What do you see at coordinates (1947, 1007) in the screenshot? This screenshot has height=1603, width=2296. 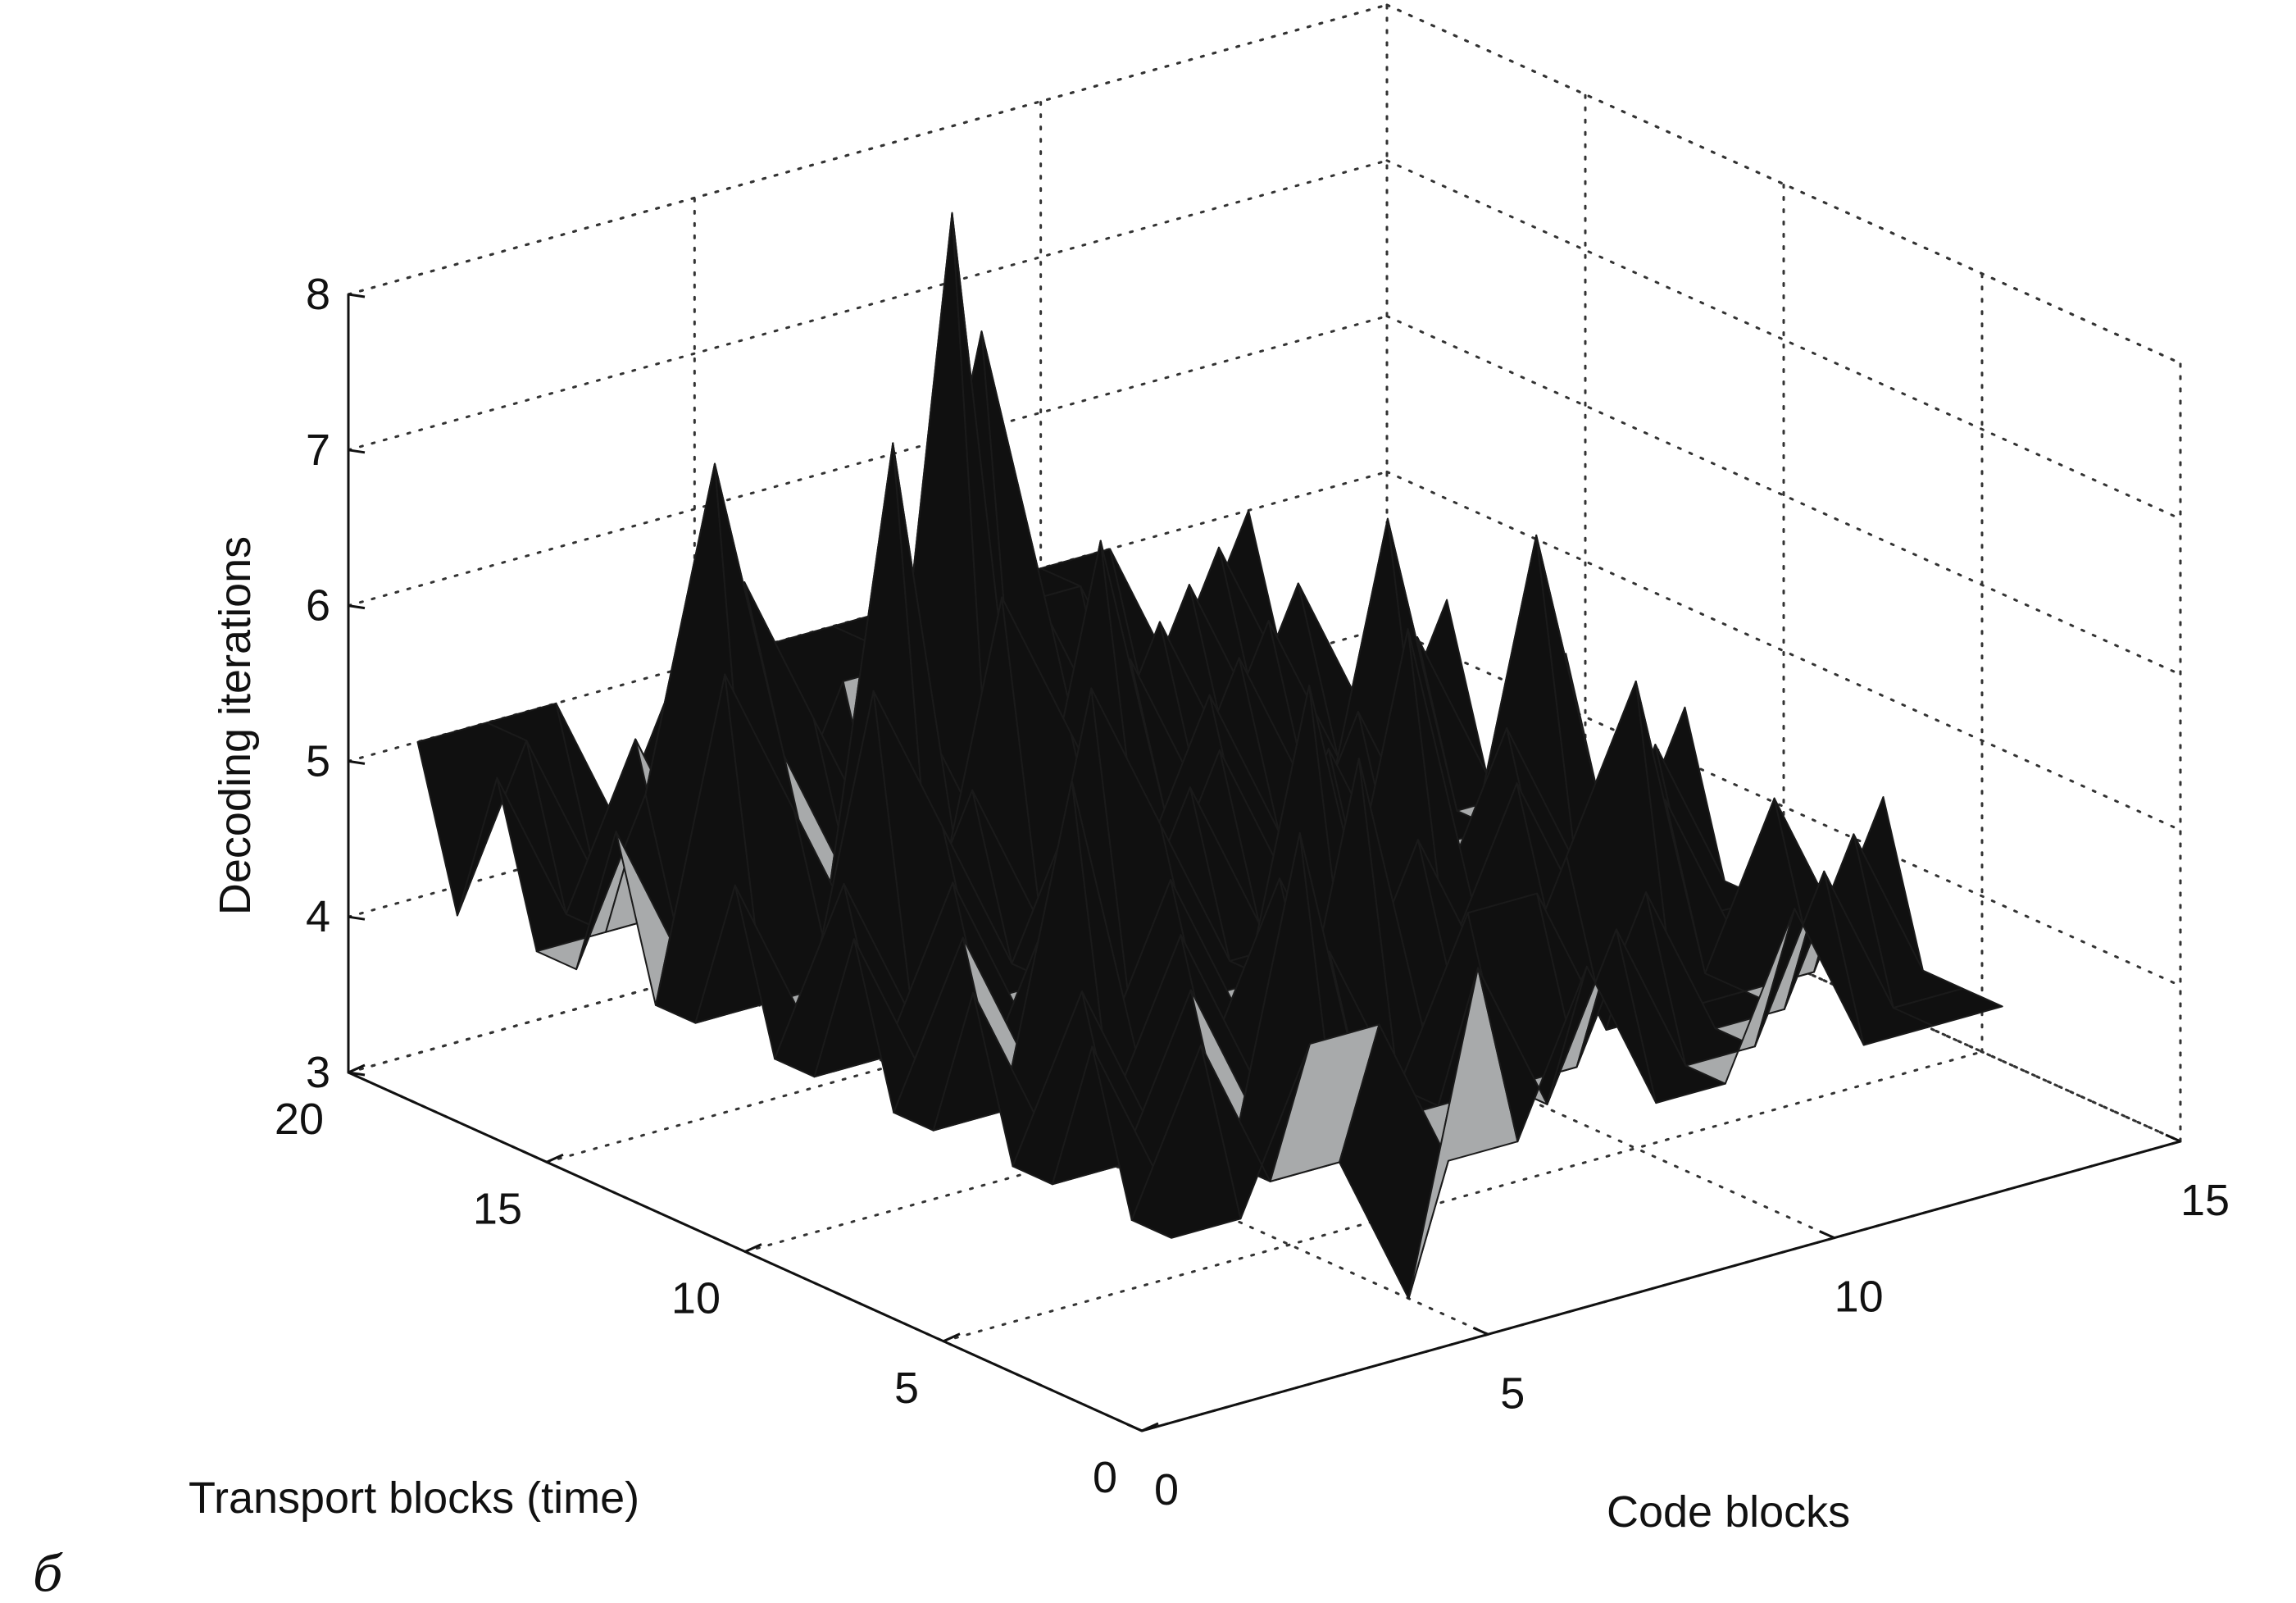 I see `surface-patch` at bounding box center [1947, 1007].